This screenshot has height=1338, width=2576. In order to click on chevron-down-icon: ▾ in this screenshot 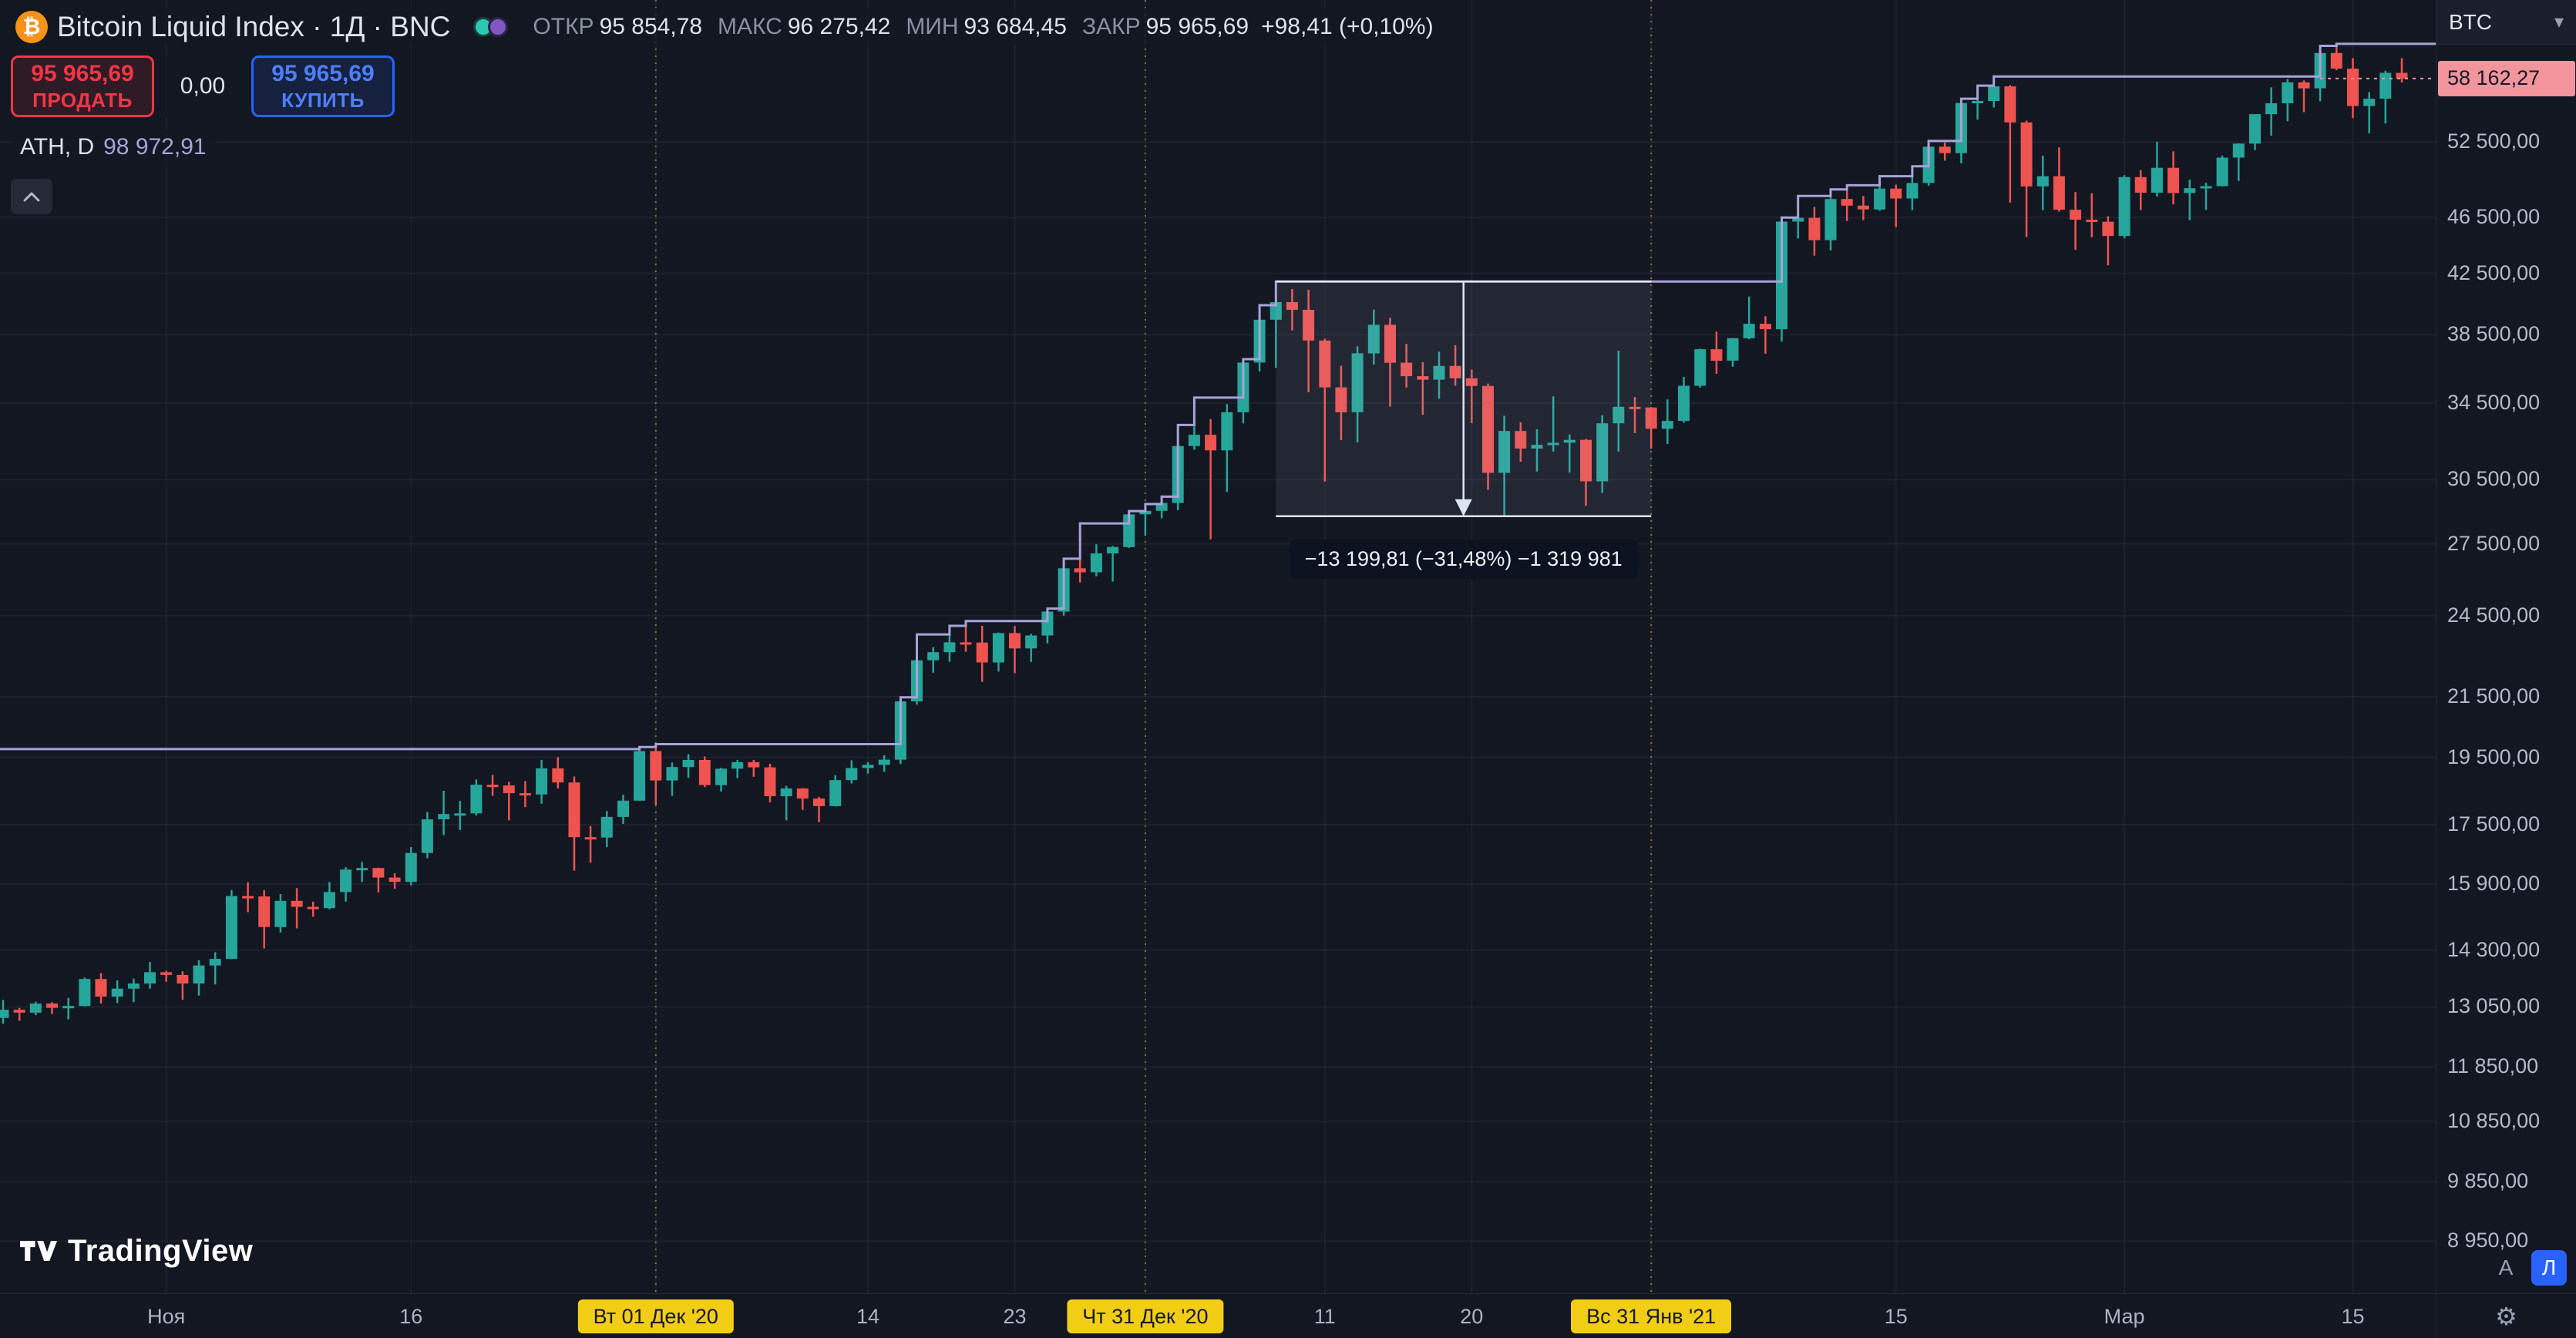, I will do `click(2559, 22)`.